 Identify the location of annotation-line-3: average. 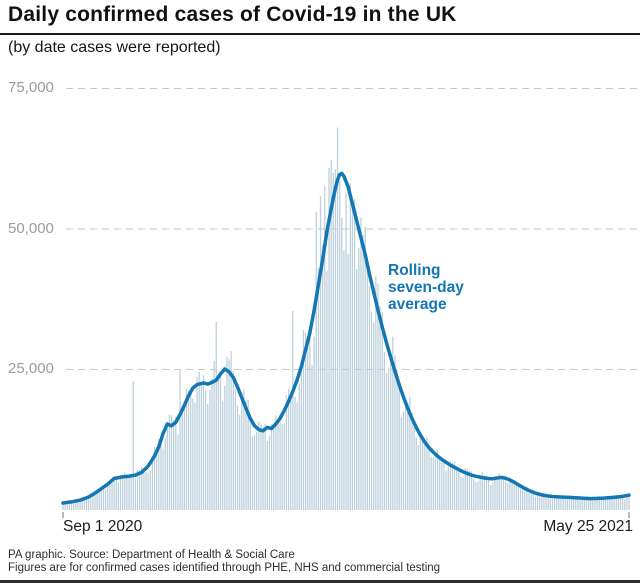
(417, 304).